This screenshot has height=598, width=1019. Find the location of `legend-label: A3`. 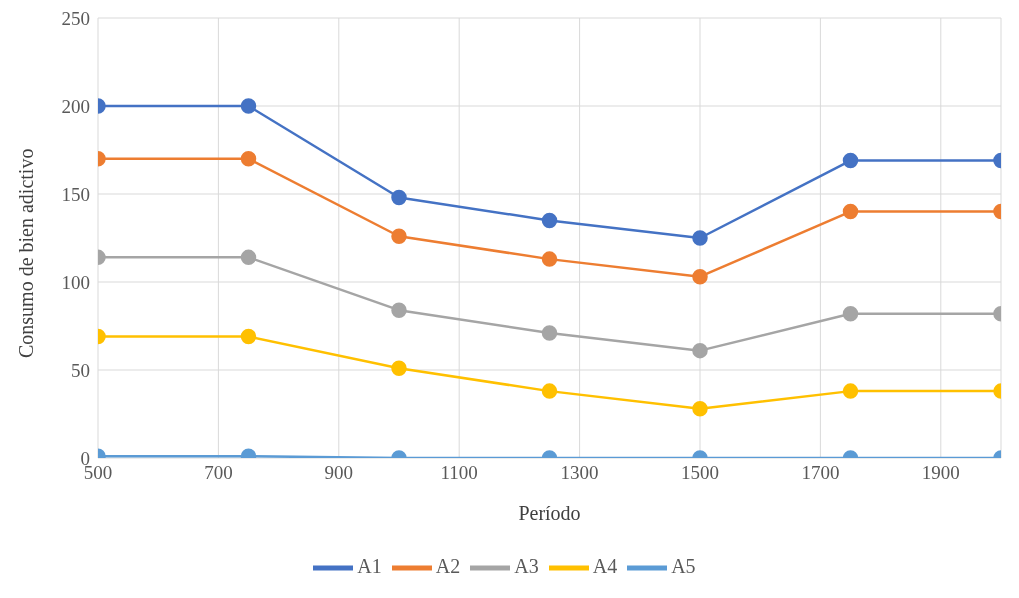

legend-label: A3 is located at coordinates (526, 565).